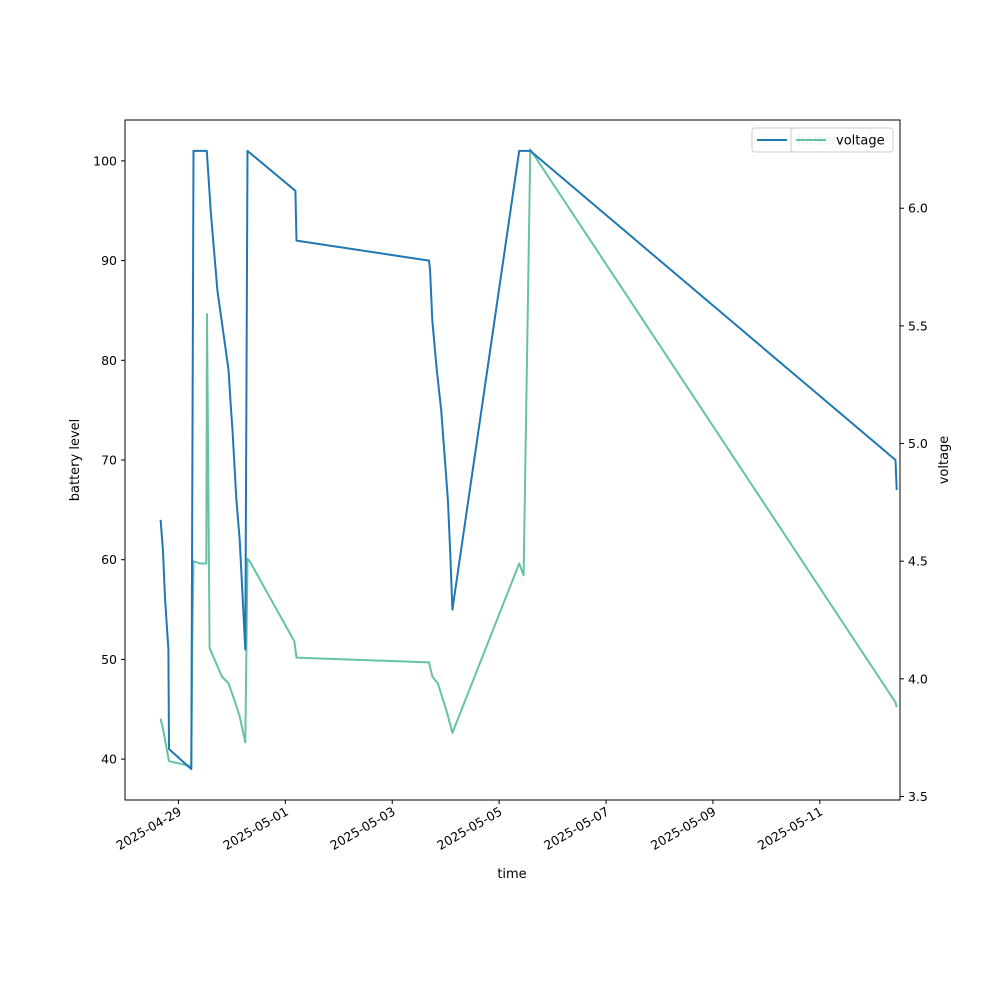  I want to click on y-left-tick-label: 50, so click(109, 659).